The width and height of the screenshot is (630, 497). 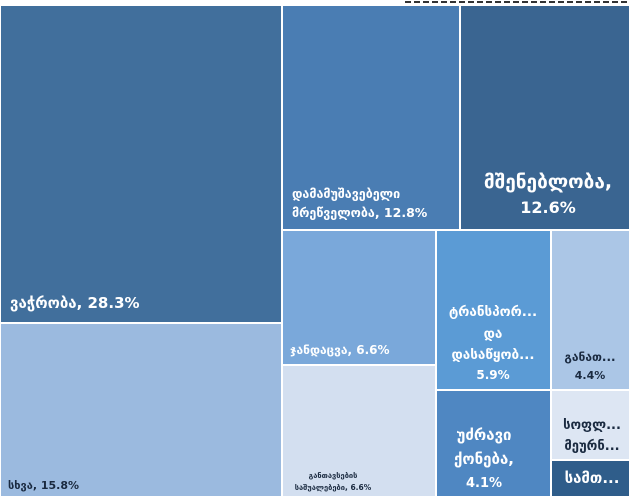 I want to click on tile-labels: სხვა, 15.8%, so click(x=43, y=485).